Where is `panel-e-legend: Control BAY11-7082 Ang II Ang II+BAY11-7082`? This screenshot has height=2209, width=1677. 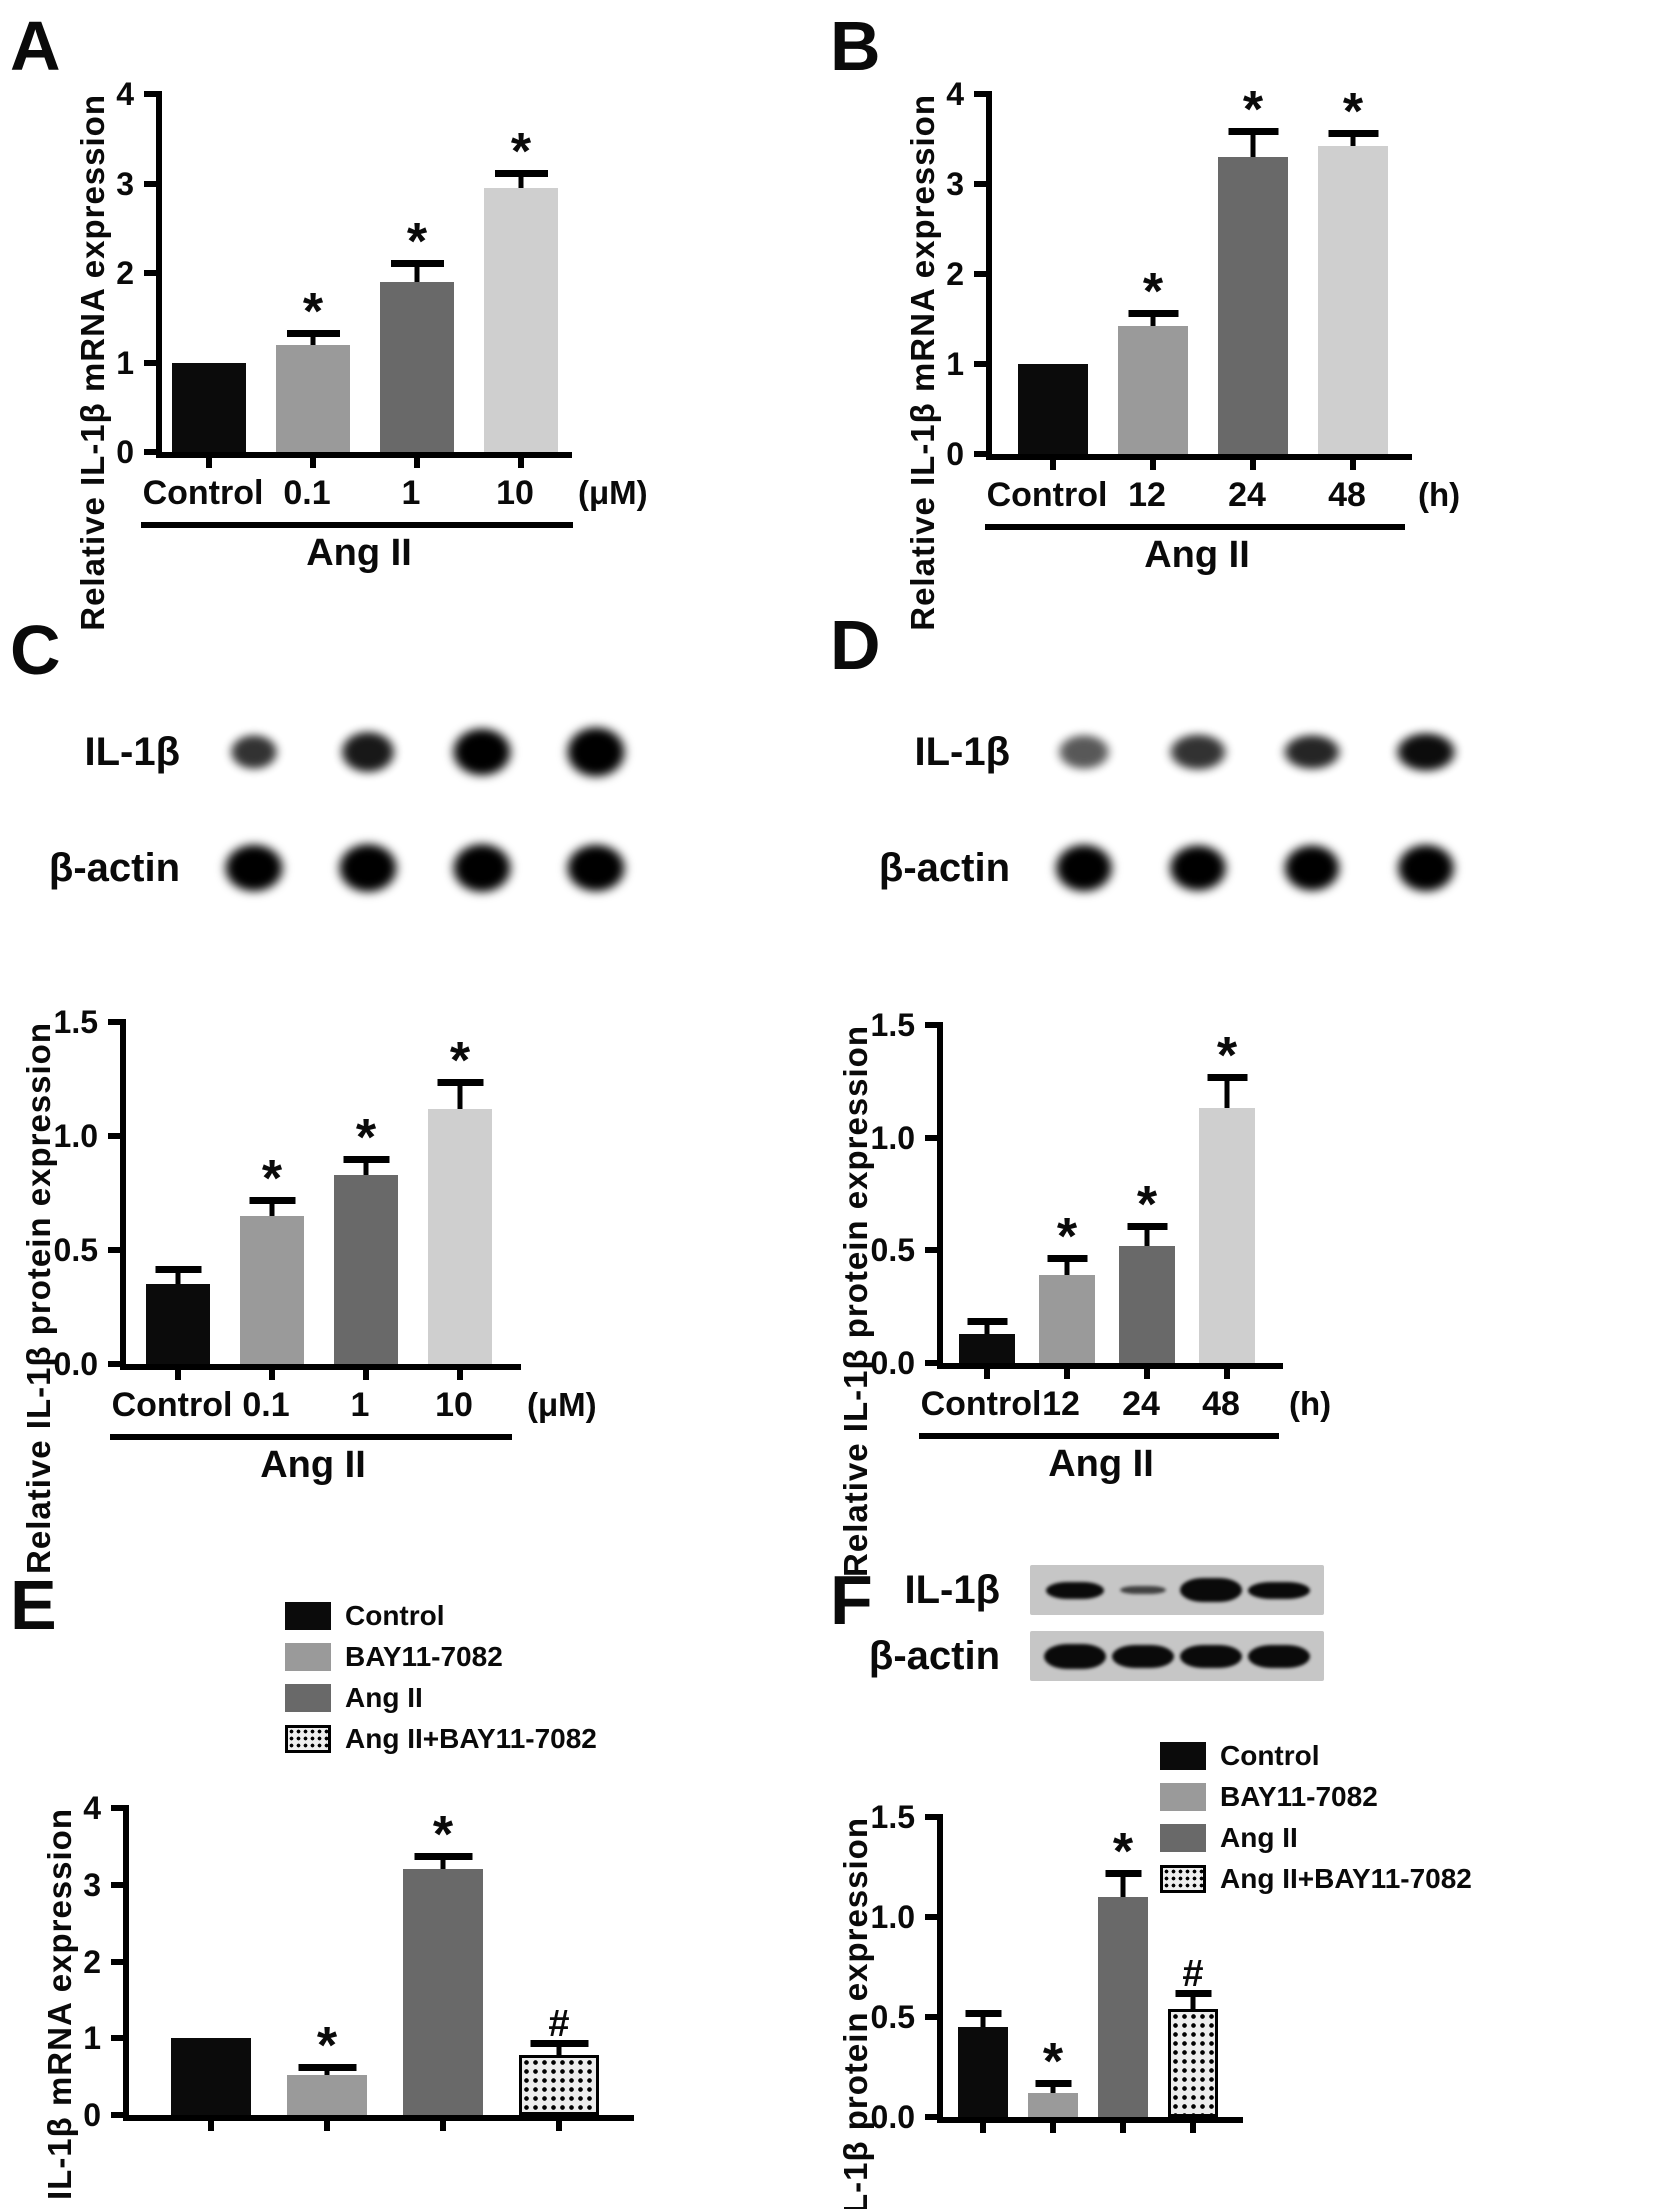 panel-e-legend: Control BAY11-7082 Ang II Ang II+BAY11-7082 is located at coordinates (441, 1682).